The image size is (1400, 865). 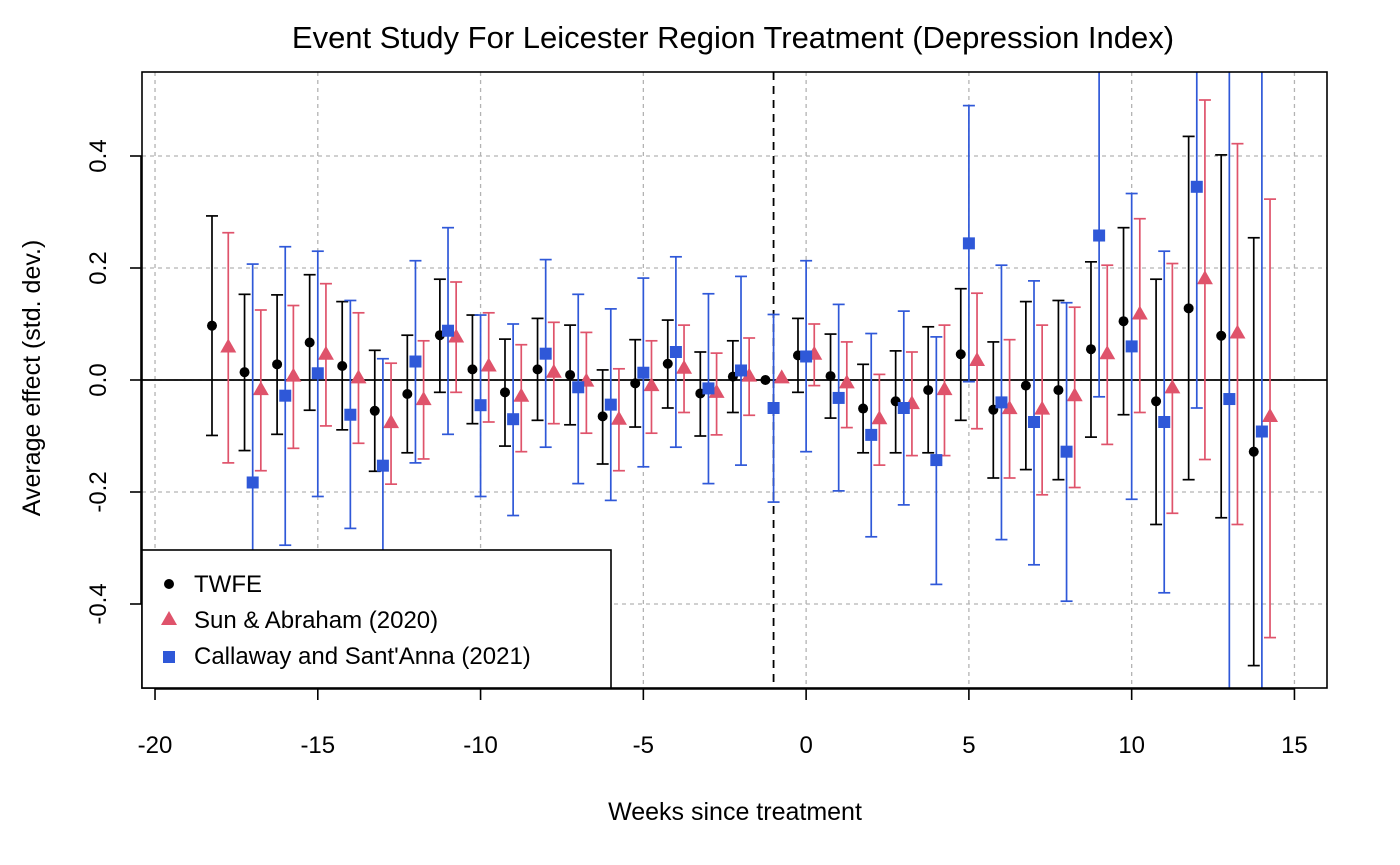 I want to click on y-tick-label: 0.0, so click(x=98, y=379).